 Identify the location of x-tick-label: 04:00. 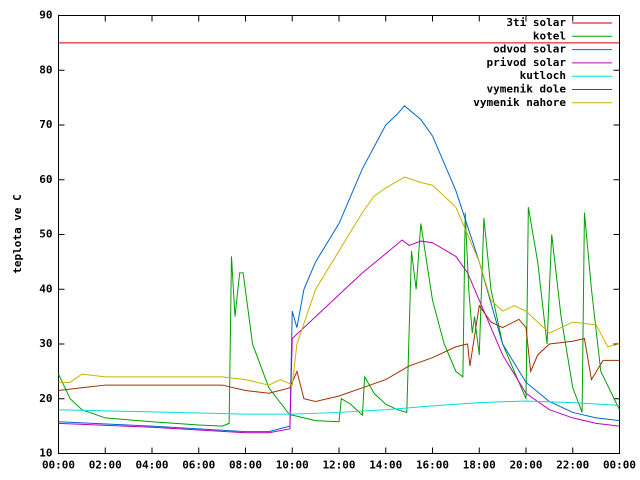
(151, 465).